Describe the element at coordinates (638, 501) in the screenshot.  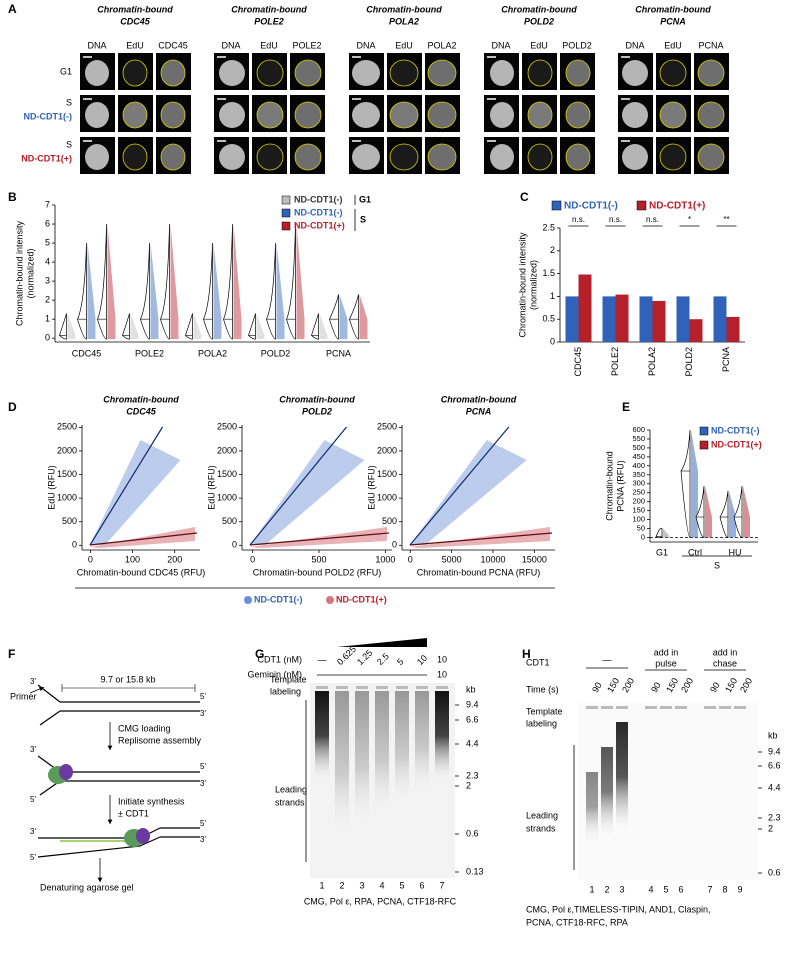
I see `y-tick-label: 200` at that location.